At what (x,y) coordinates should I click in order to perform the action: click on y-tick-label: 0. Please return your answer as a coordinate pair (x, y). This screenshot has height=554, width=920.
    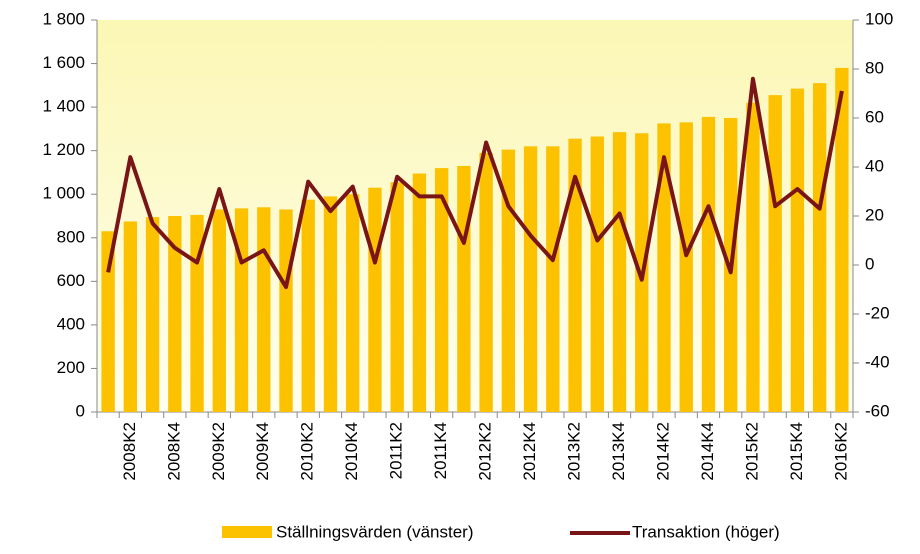
    Looking at the image, I should click on (80, 410).